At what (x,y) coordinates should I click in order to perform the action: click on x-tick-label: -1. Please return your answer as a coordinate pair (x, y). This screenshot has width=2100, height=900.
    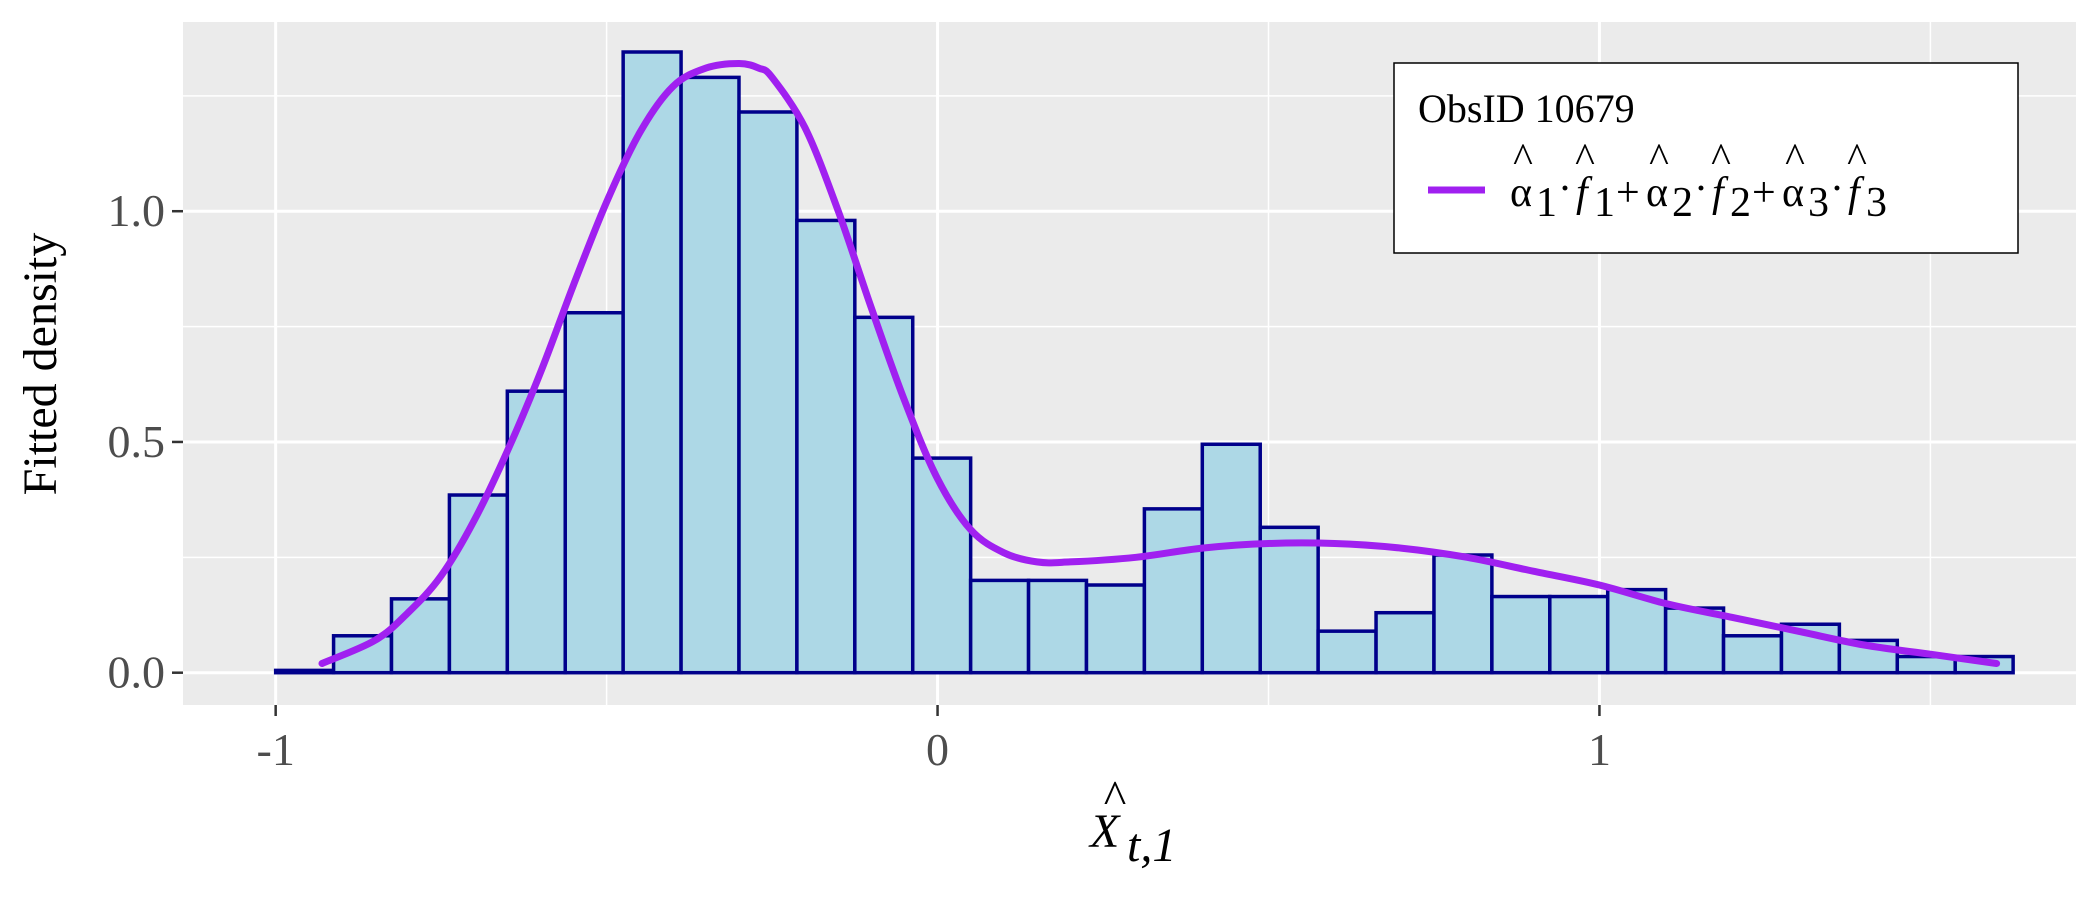
    Looking at the image, I should click on (276, 749).